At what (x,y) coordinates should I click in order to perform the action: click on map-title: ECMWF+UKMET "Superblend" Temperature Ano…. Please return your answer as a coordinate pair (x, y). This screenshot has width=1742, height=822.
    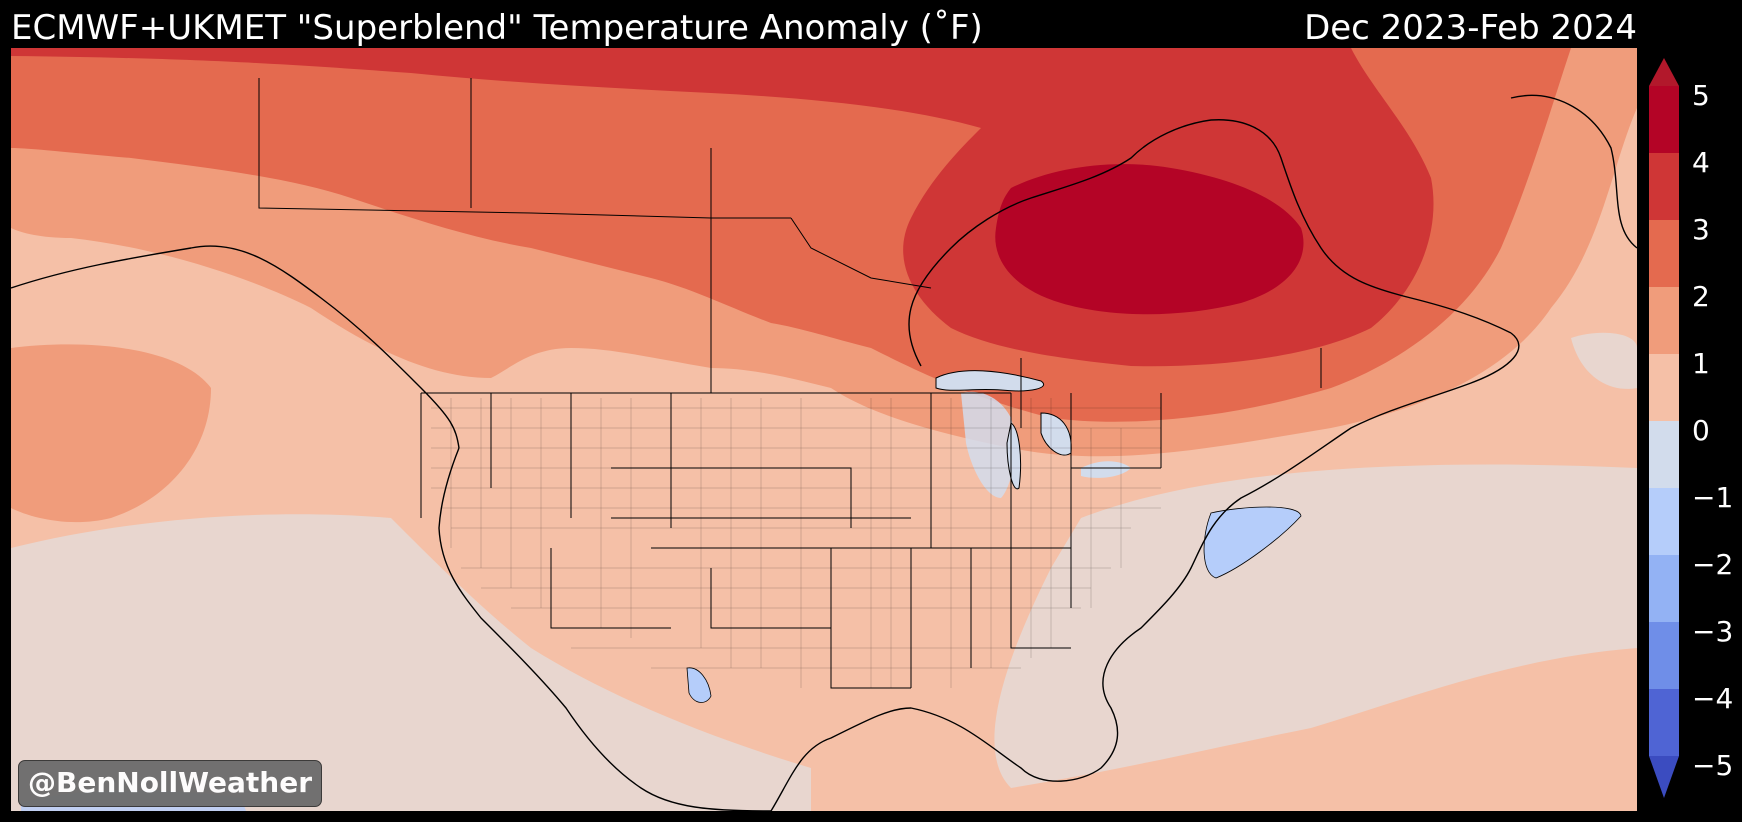
    Looking at the image, I should click on (497, 28).